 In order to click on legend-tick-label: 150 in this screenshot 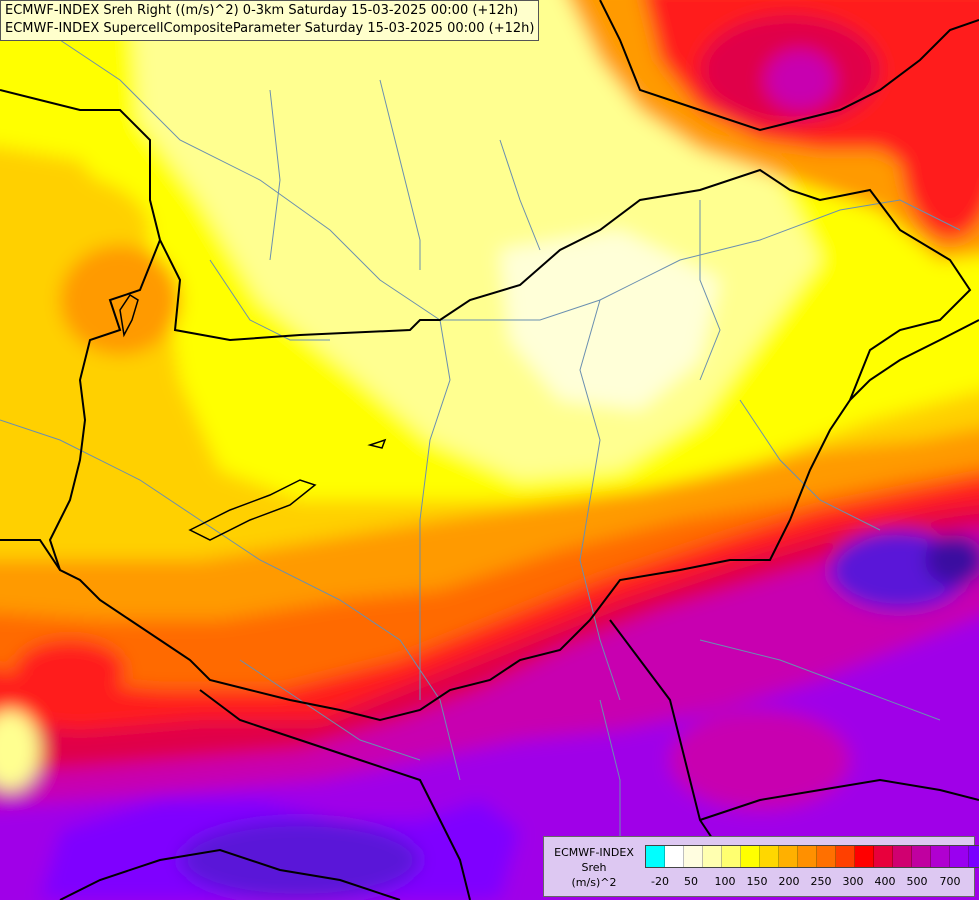, I will do `click(757, 881)`.